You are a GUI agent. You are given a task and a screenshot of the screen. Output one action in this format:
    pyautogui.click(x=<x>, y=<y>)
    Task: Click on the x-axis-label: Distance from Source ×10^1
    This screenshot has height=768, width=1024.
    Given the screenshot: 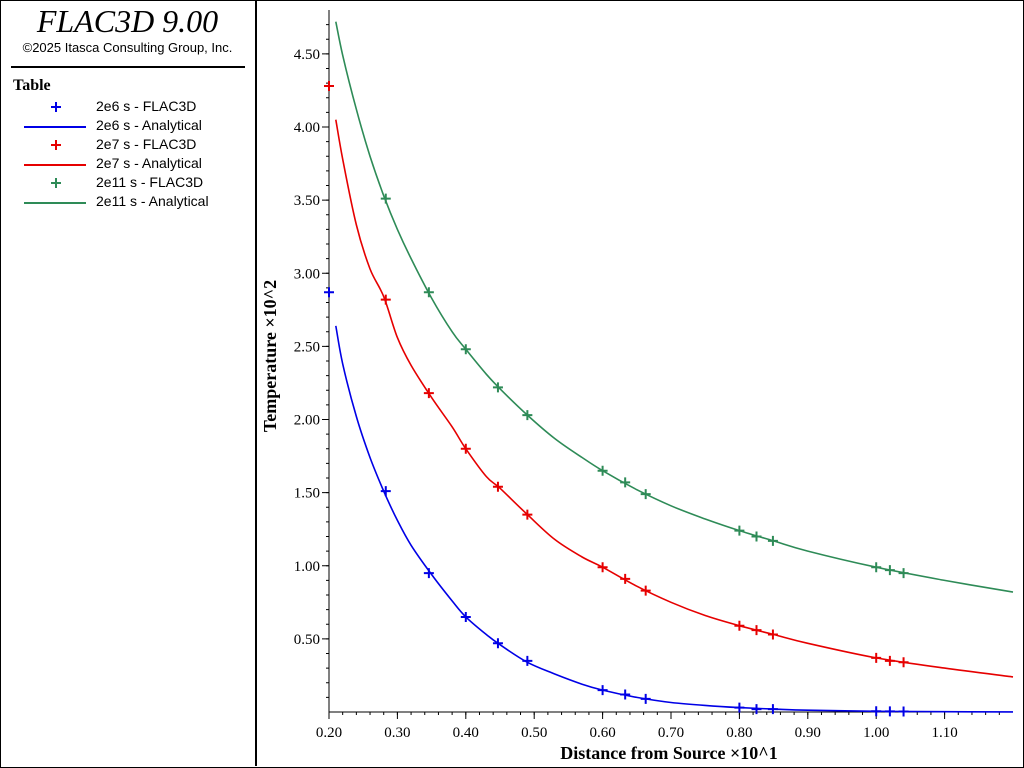 What is the action you would take?
    pyautogui.click(x=669, y=753)
    